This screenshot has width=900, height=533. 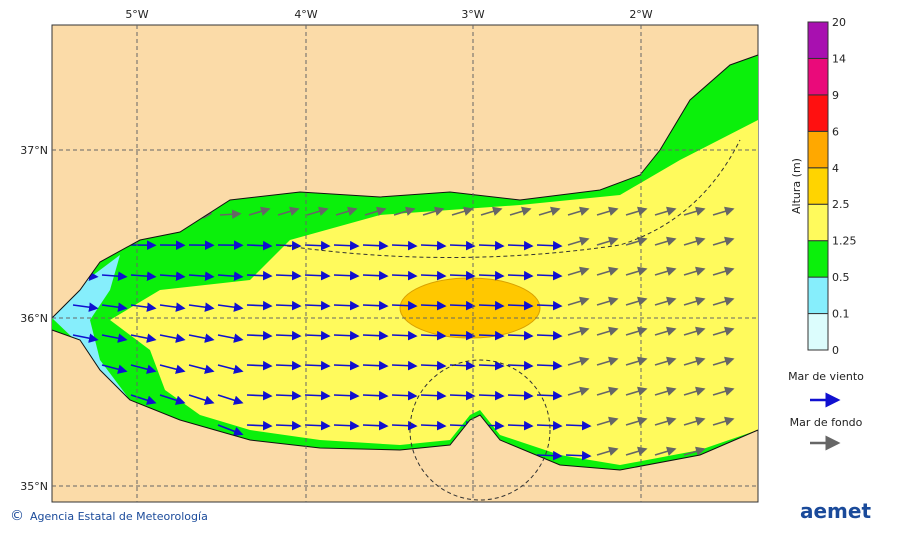 I want to click on copyright: ©, so click(x=17, y=516).